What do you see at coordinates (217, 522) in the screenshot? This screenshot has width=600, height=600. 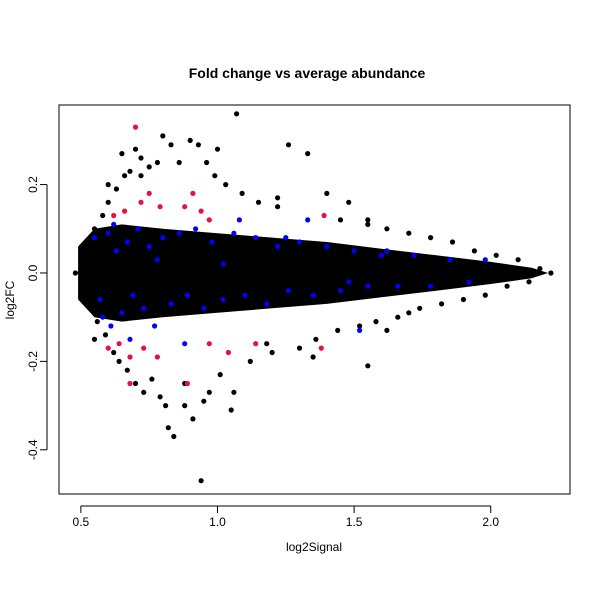 I see `x-tick-label: 1.0` at bounding box center [217, 522].